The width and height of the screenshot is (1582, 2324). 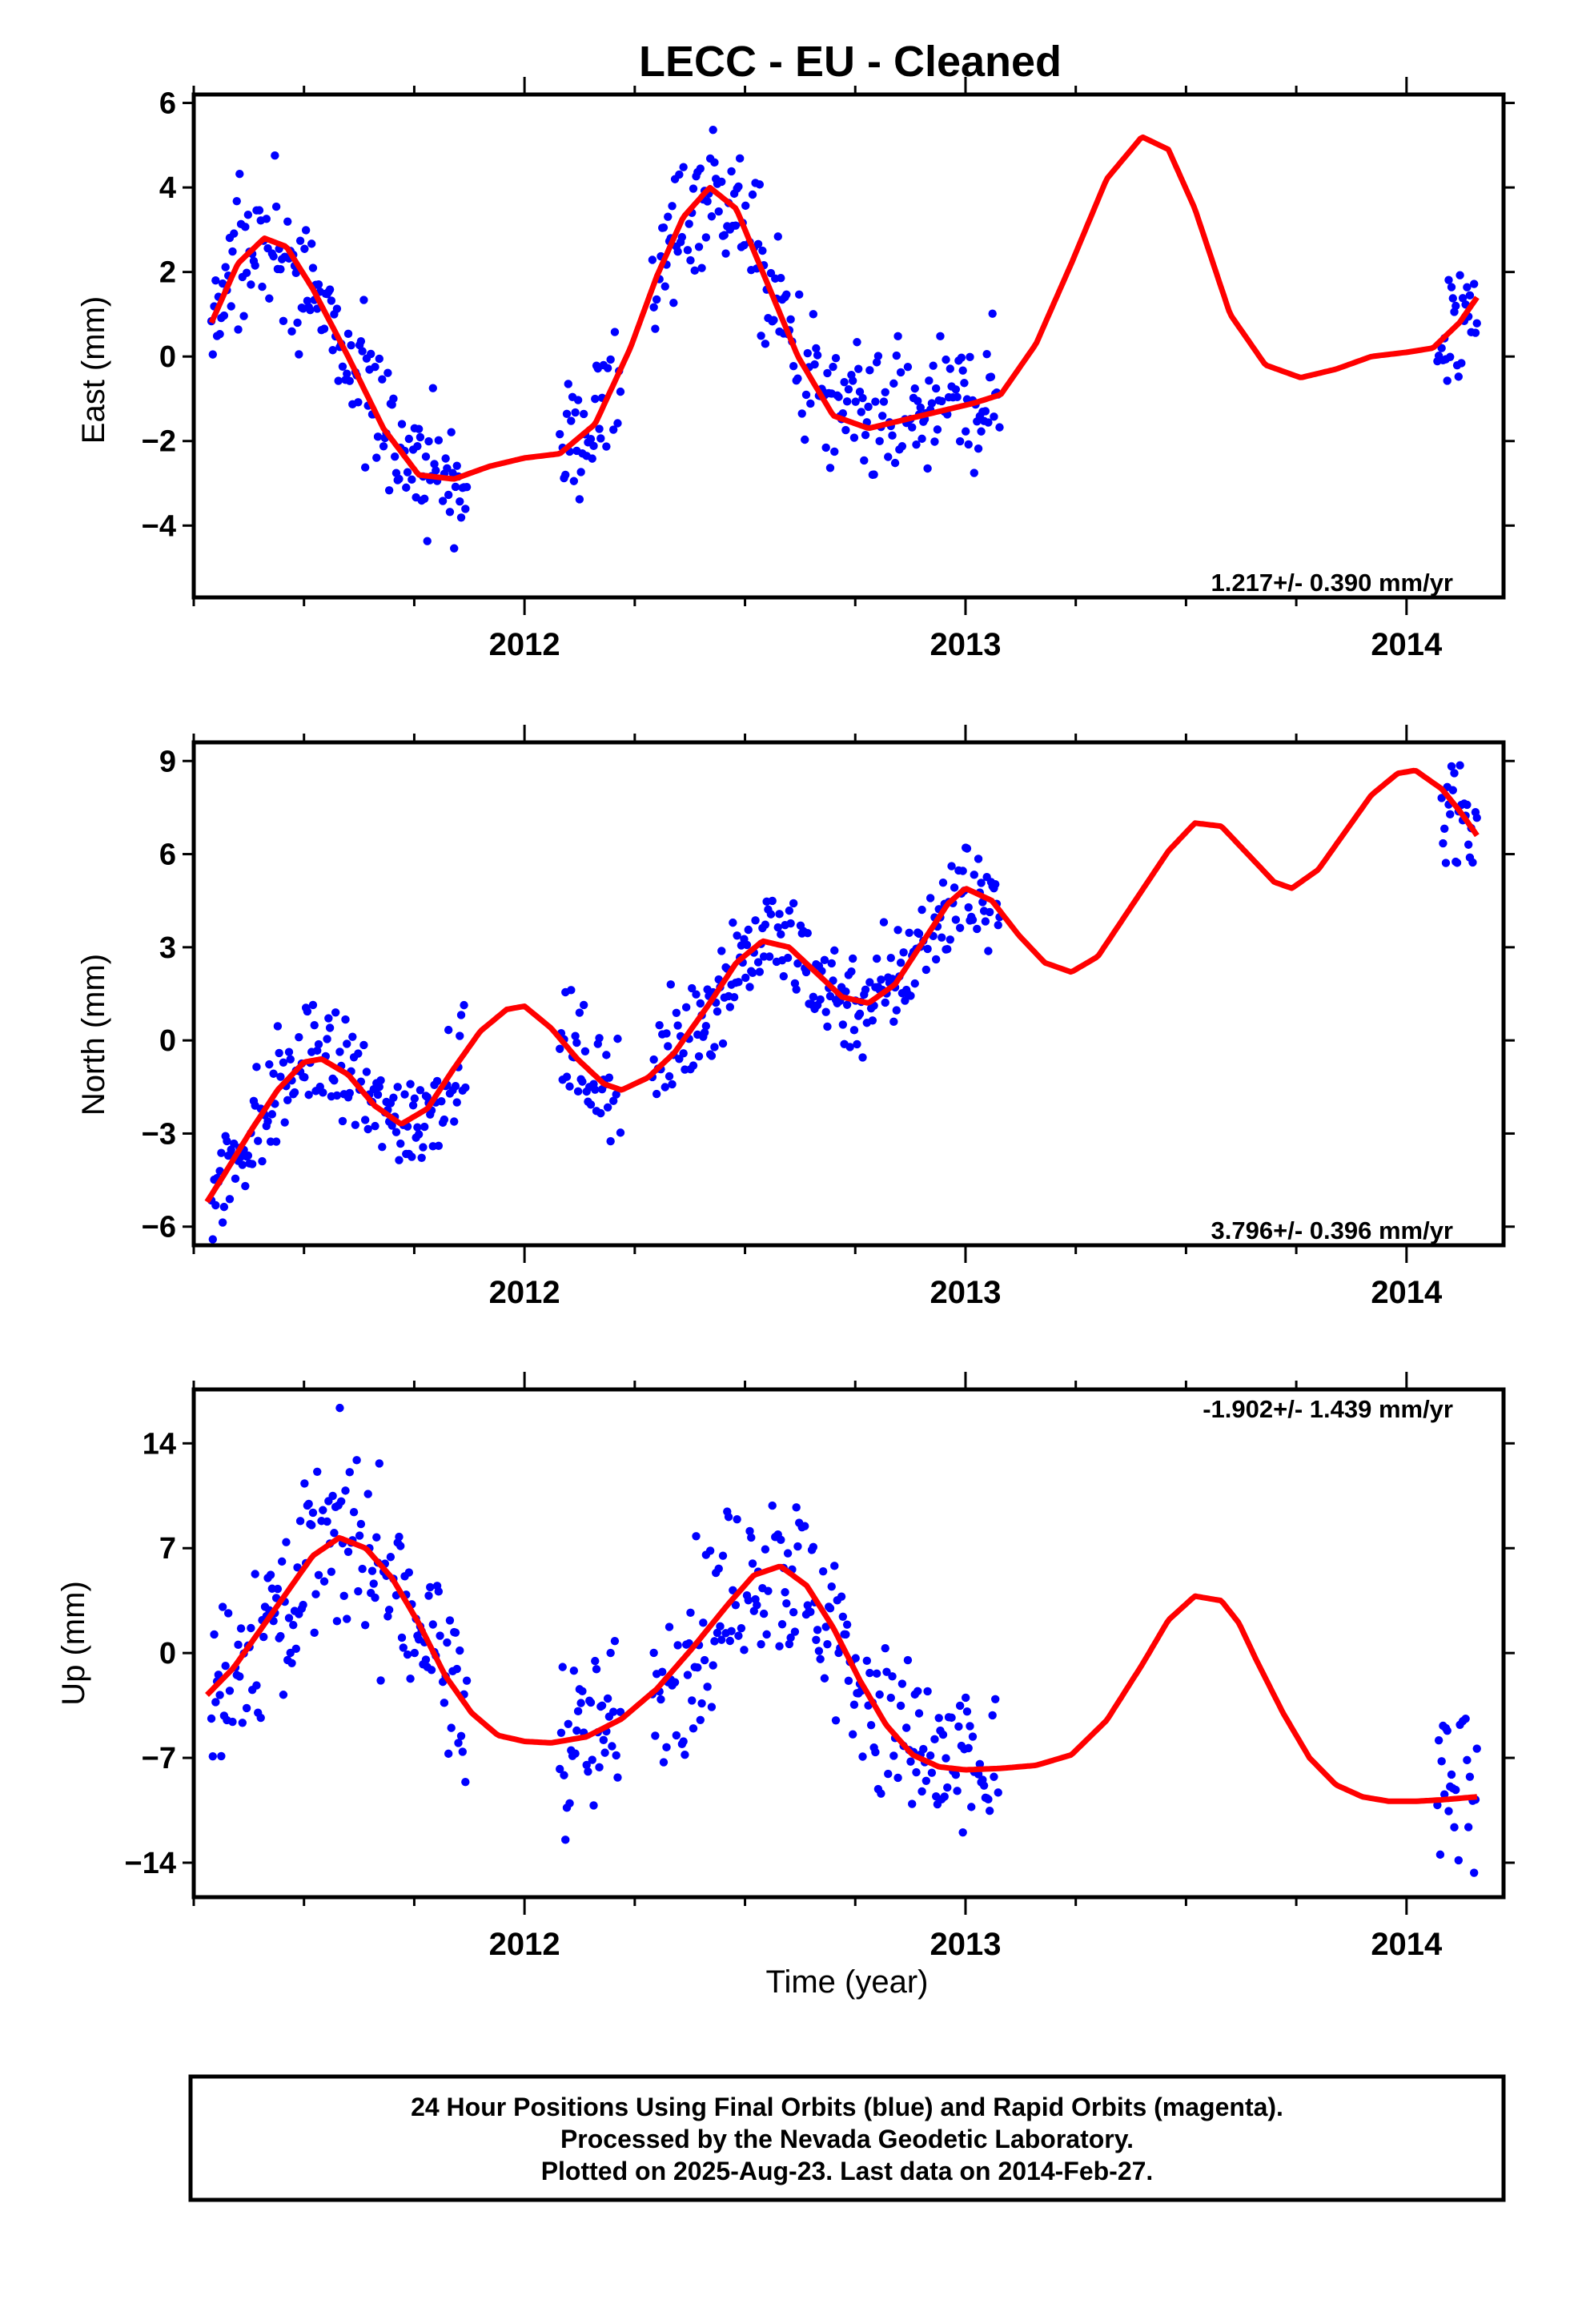 What do you see at coordinates (168, 104) in the screenshot?
I see `east-y-tick-label: 6` at bounding box center [168, 104].